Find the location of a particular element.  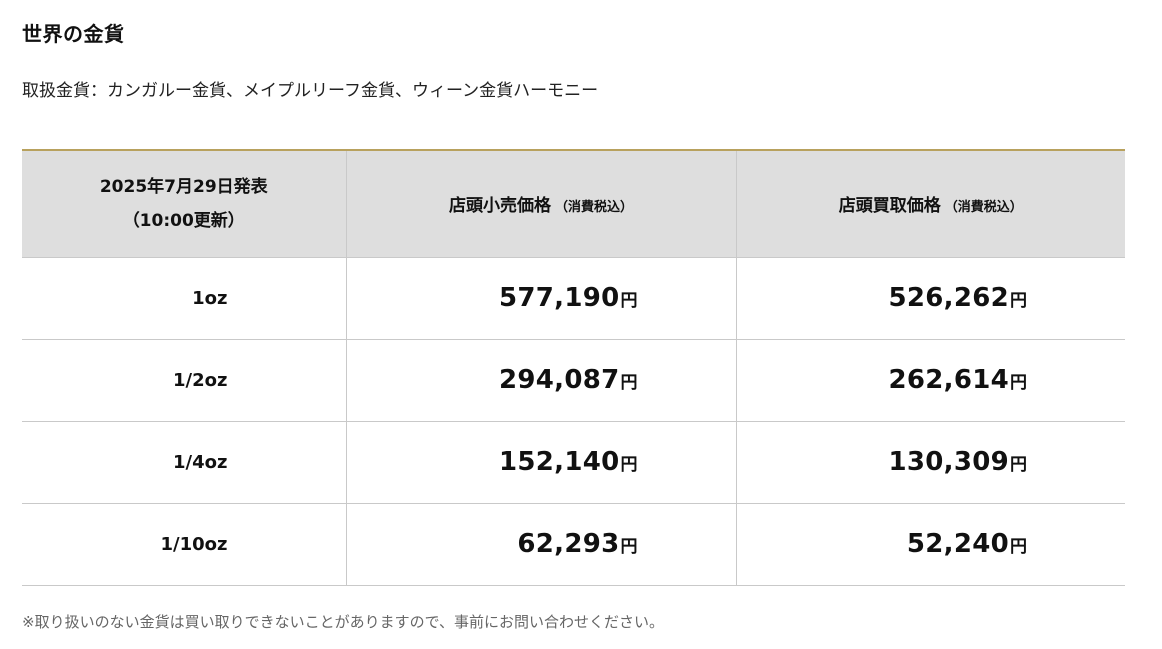

buyback-price-value: 262,614 is located at coordinates (948, 380).